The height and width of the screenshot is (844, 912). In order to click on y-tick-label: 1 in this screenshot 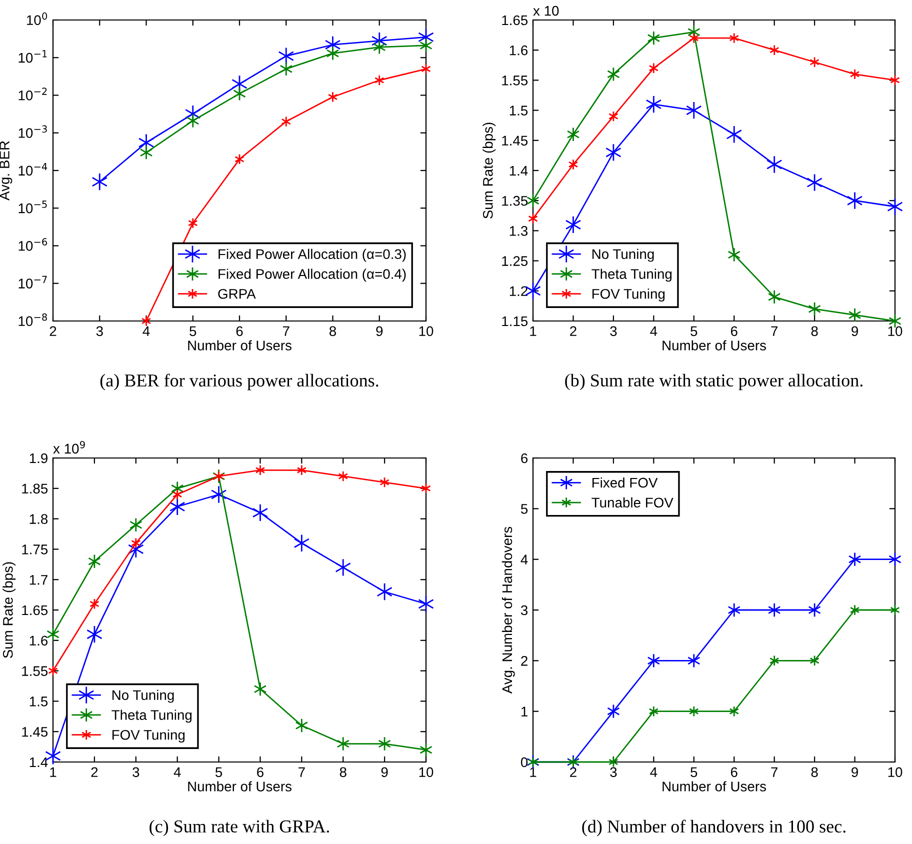, I will do `click(524, 711)`.